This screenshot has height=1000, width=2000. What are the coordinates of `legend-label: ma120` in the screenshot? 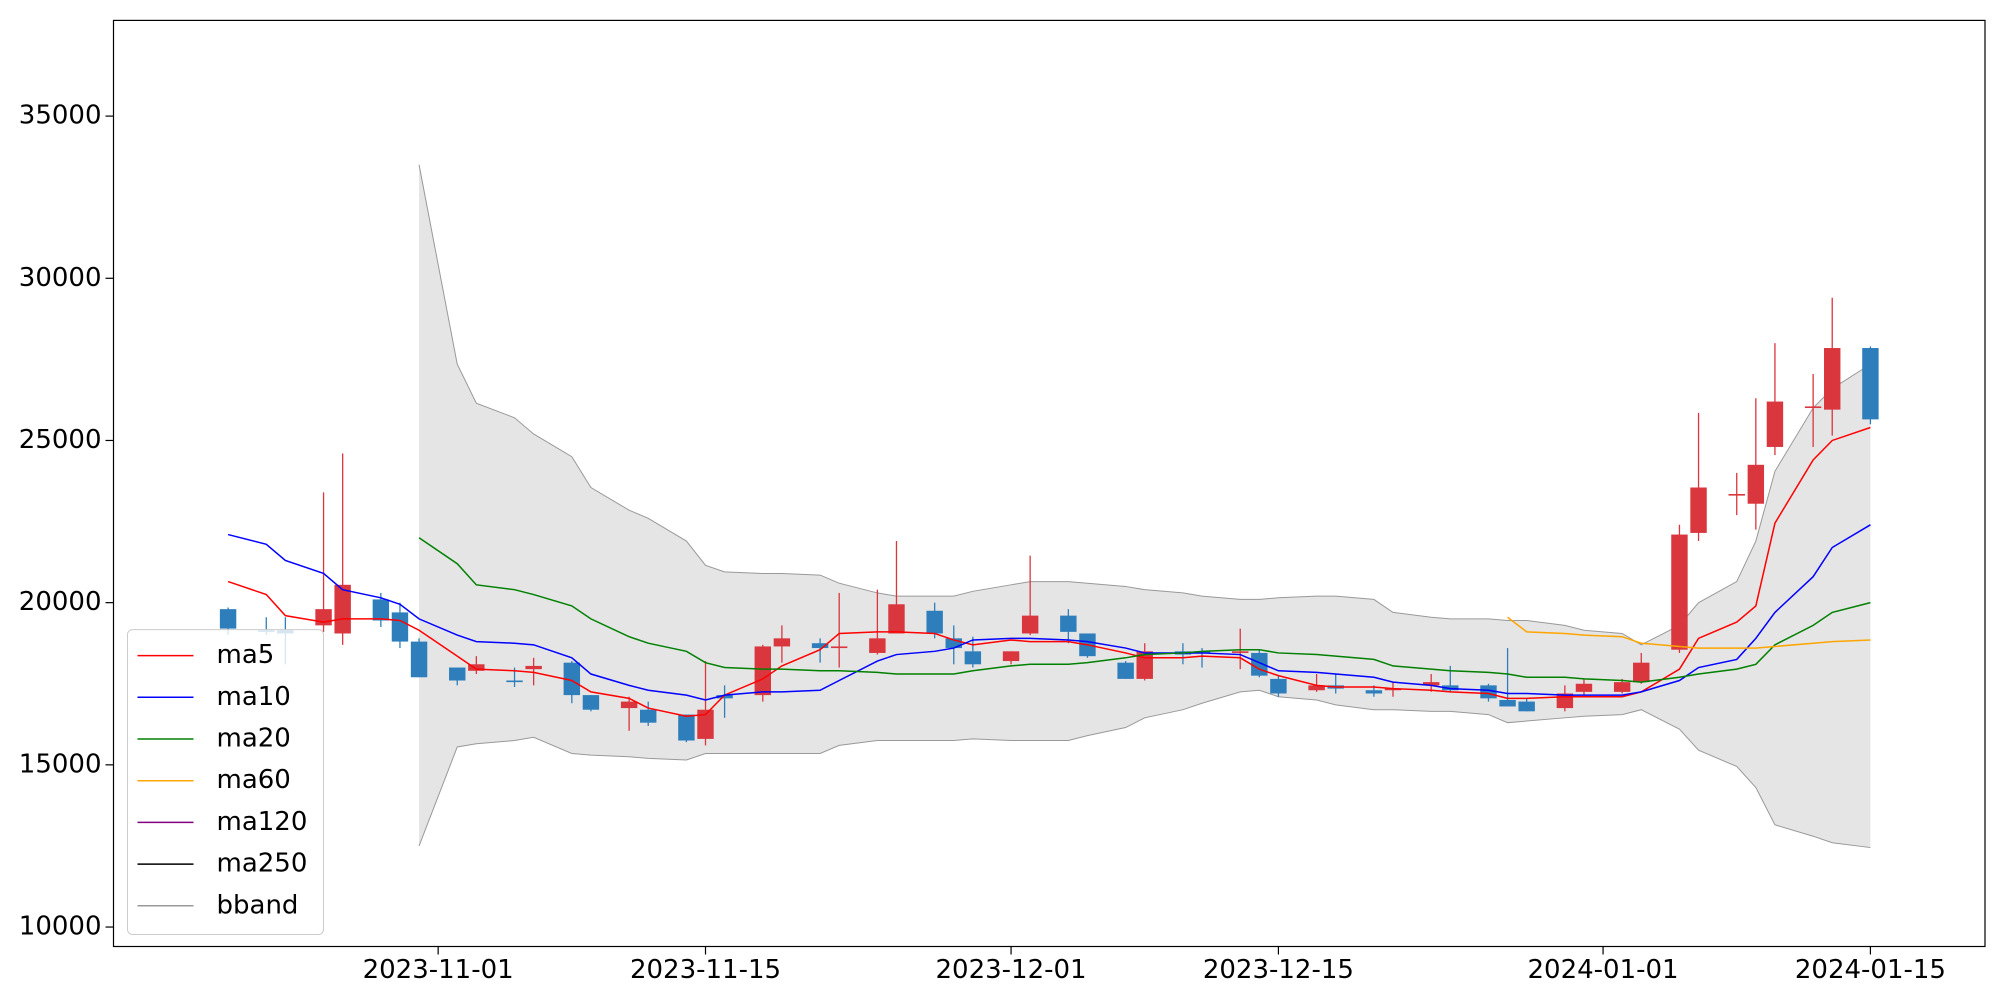 It's located at (262, 822).